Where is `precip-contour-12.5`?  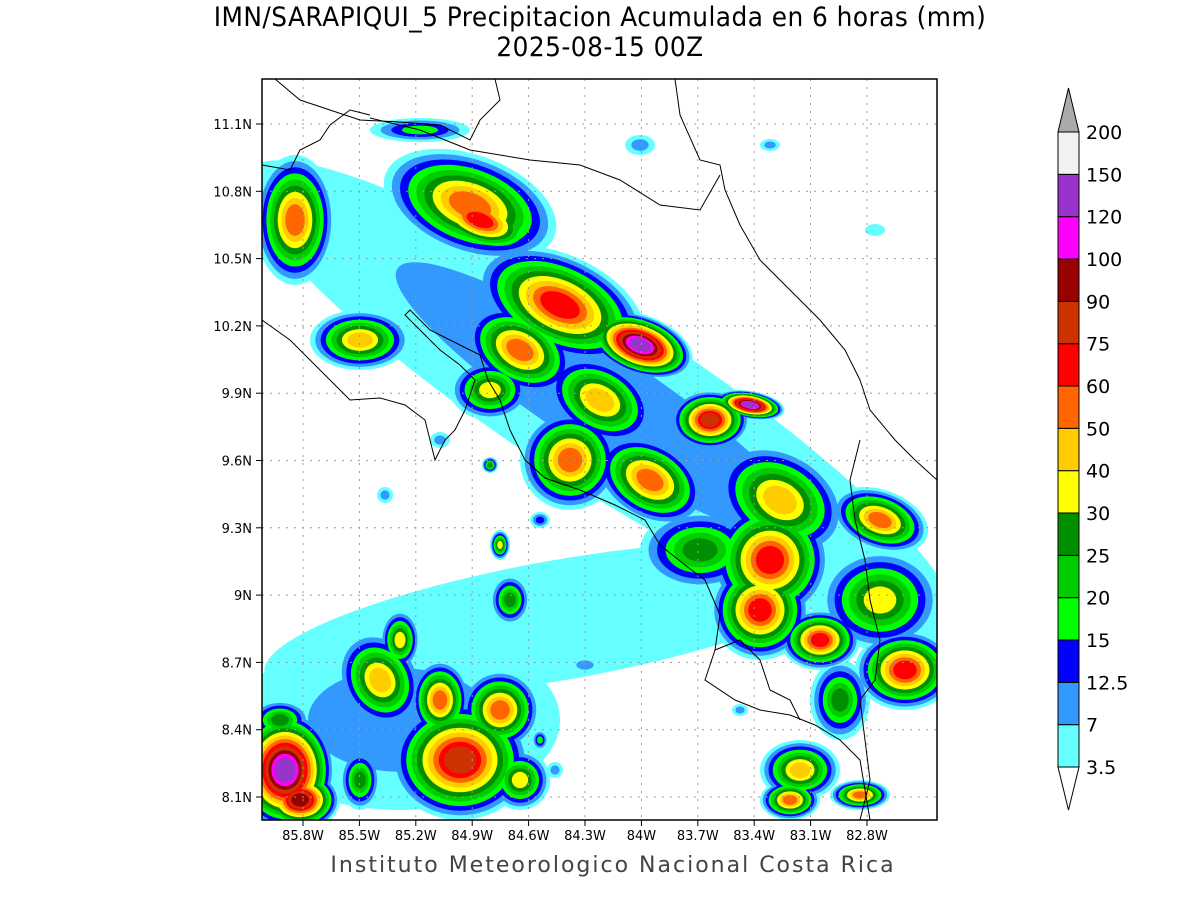 precip-contour-12.5 is located at coordinates (540, 520).